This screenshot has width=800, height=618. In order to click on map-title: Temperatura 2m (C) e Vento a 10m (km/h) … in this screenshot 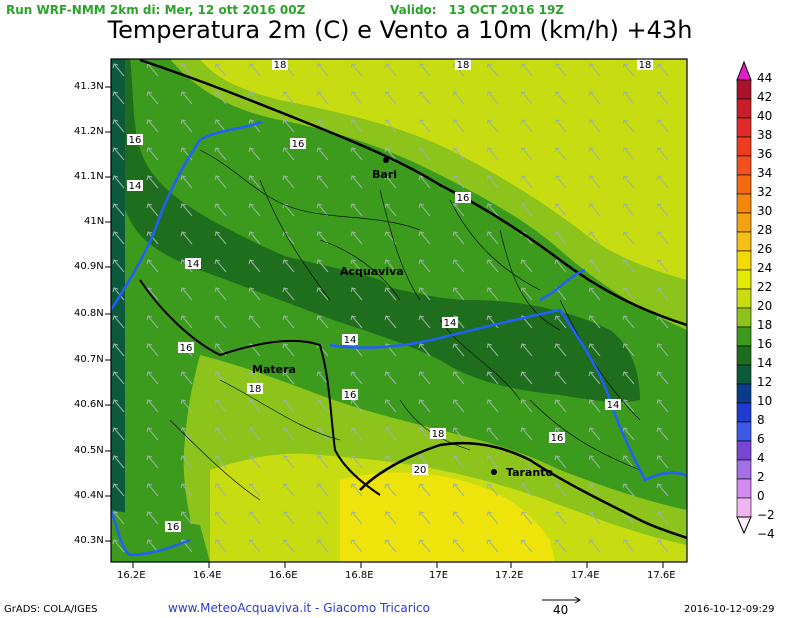, I will do `click(400, 30)`.